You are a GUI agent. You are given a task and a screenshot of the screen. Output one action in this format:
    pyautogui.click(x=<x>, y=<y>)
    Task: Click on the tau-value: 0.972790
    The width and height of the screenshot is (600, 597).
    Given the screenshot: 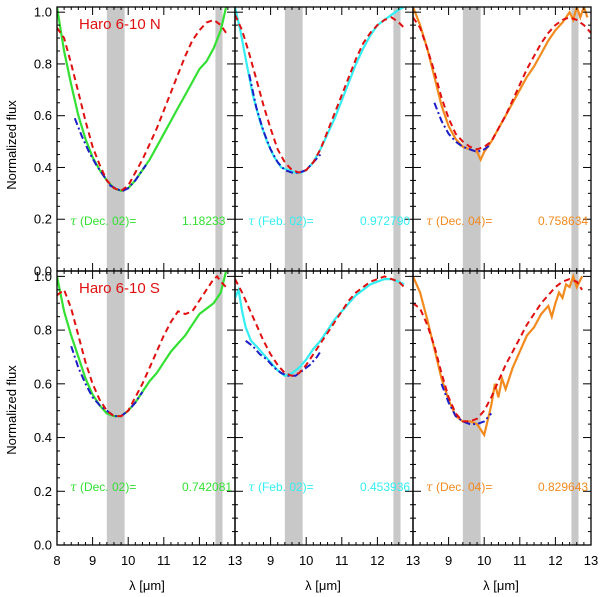 What is the action you would take?
    pyautogui.click(x=385, y=221)
    